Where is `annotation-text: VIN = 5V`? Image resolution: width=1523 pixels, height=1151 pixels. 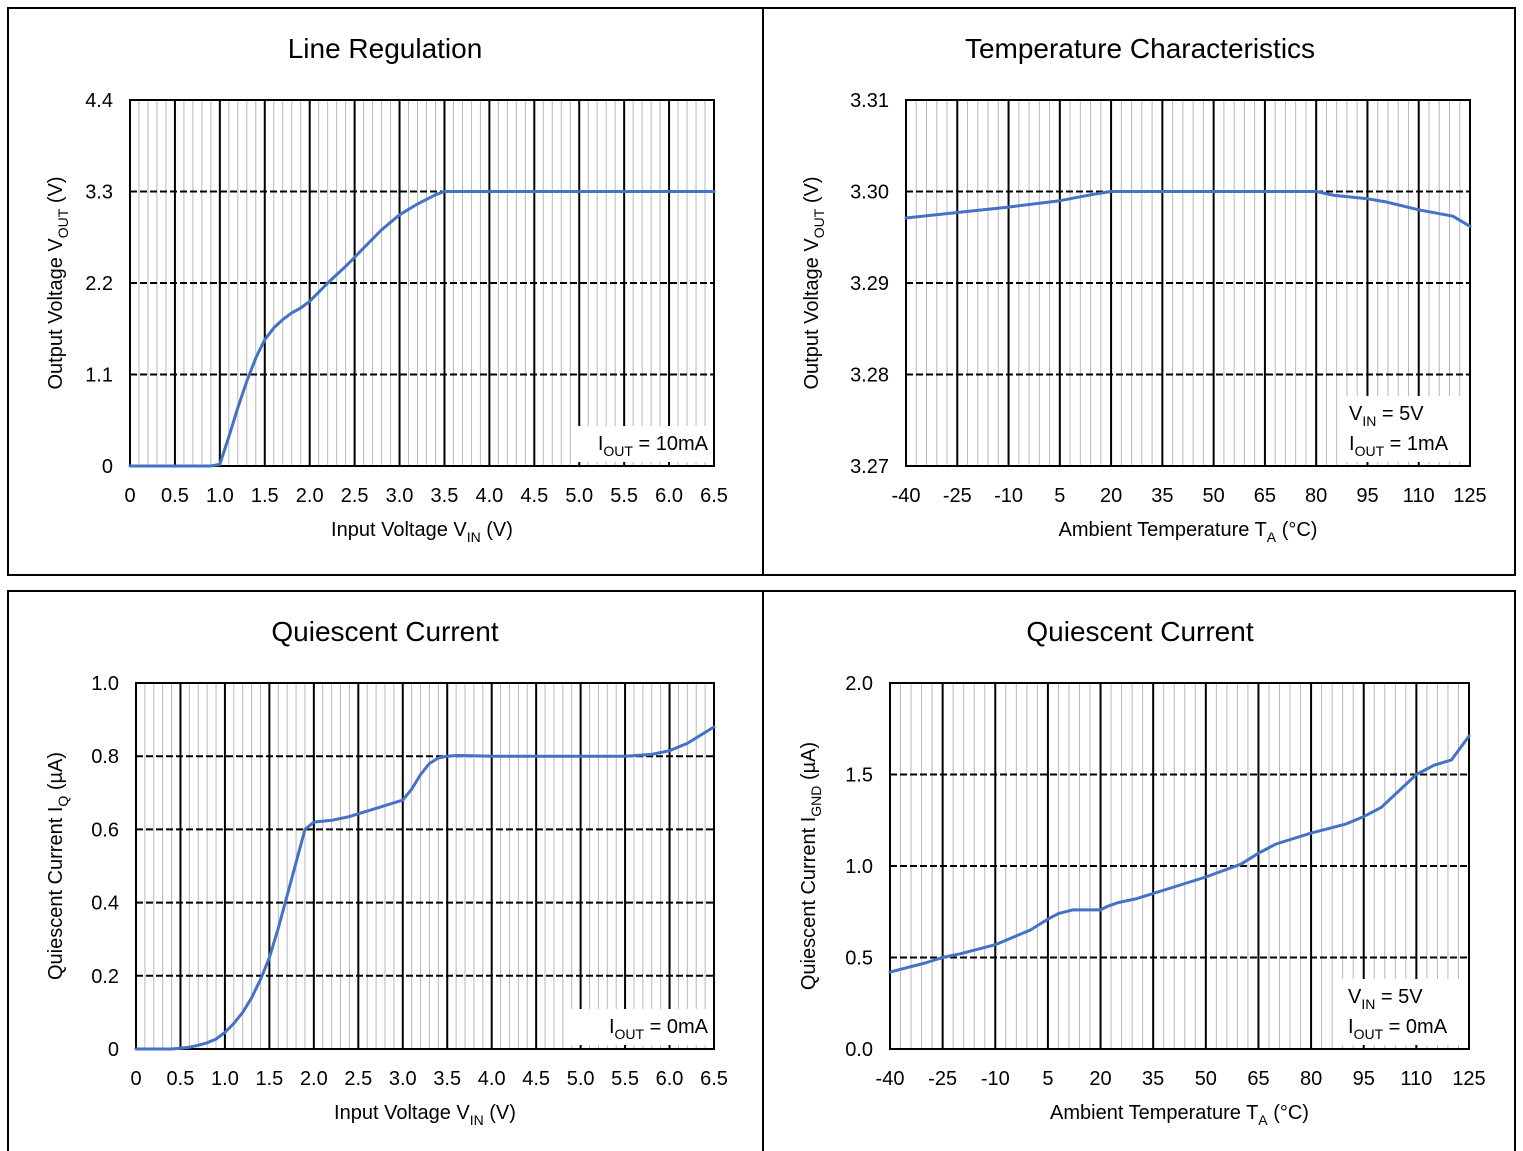 annotation-text: VIN = 5V is located at coordinates (1386, 416).